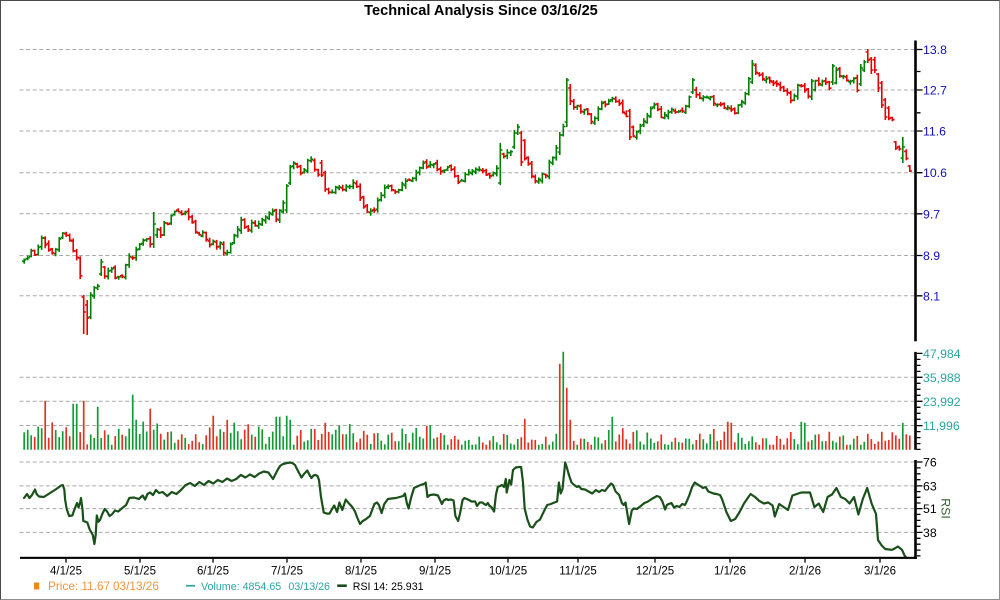  What do you see at coordinates (934, 132) in the screenshot?
I see `svg-text: 11.6` at bounding box center [934, 132].